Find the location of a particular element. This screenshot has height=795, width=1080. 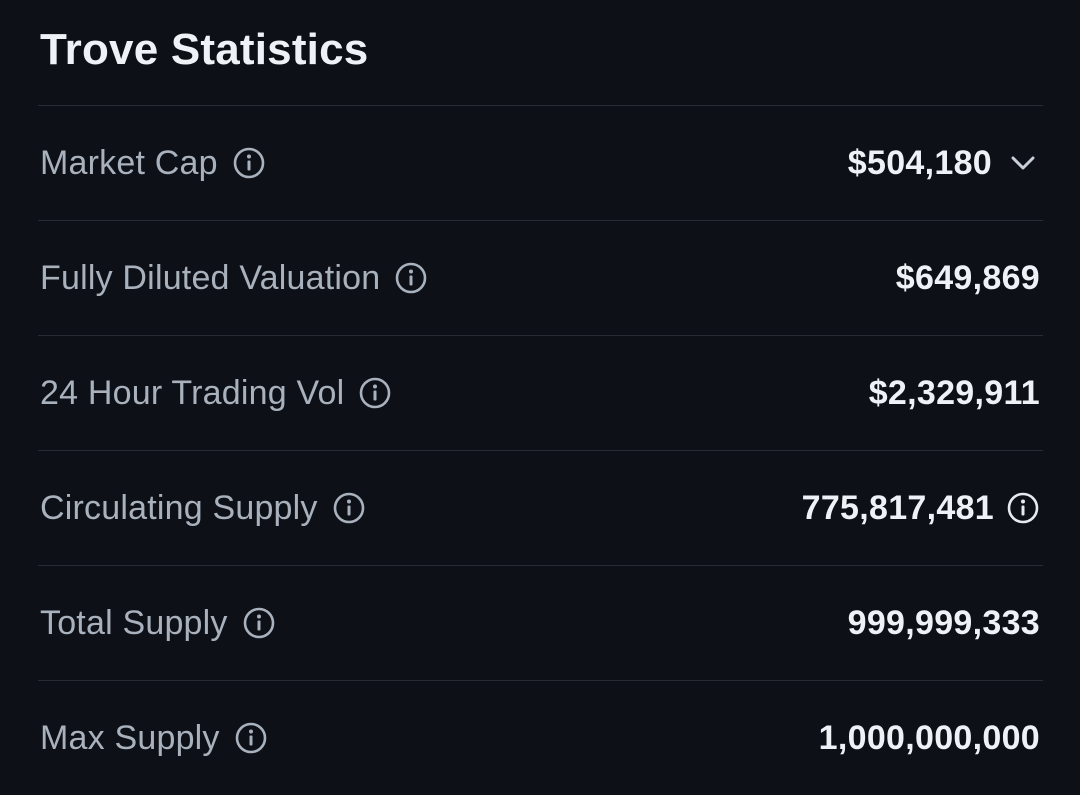

stat-value-group: $649,869 is located at coordinates (969, 278).